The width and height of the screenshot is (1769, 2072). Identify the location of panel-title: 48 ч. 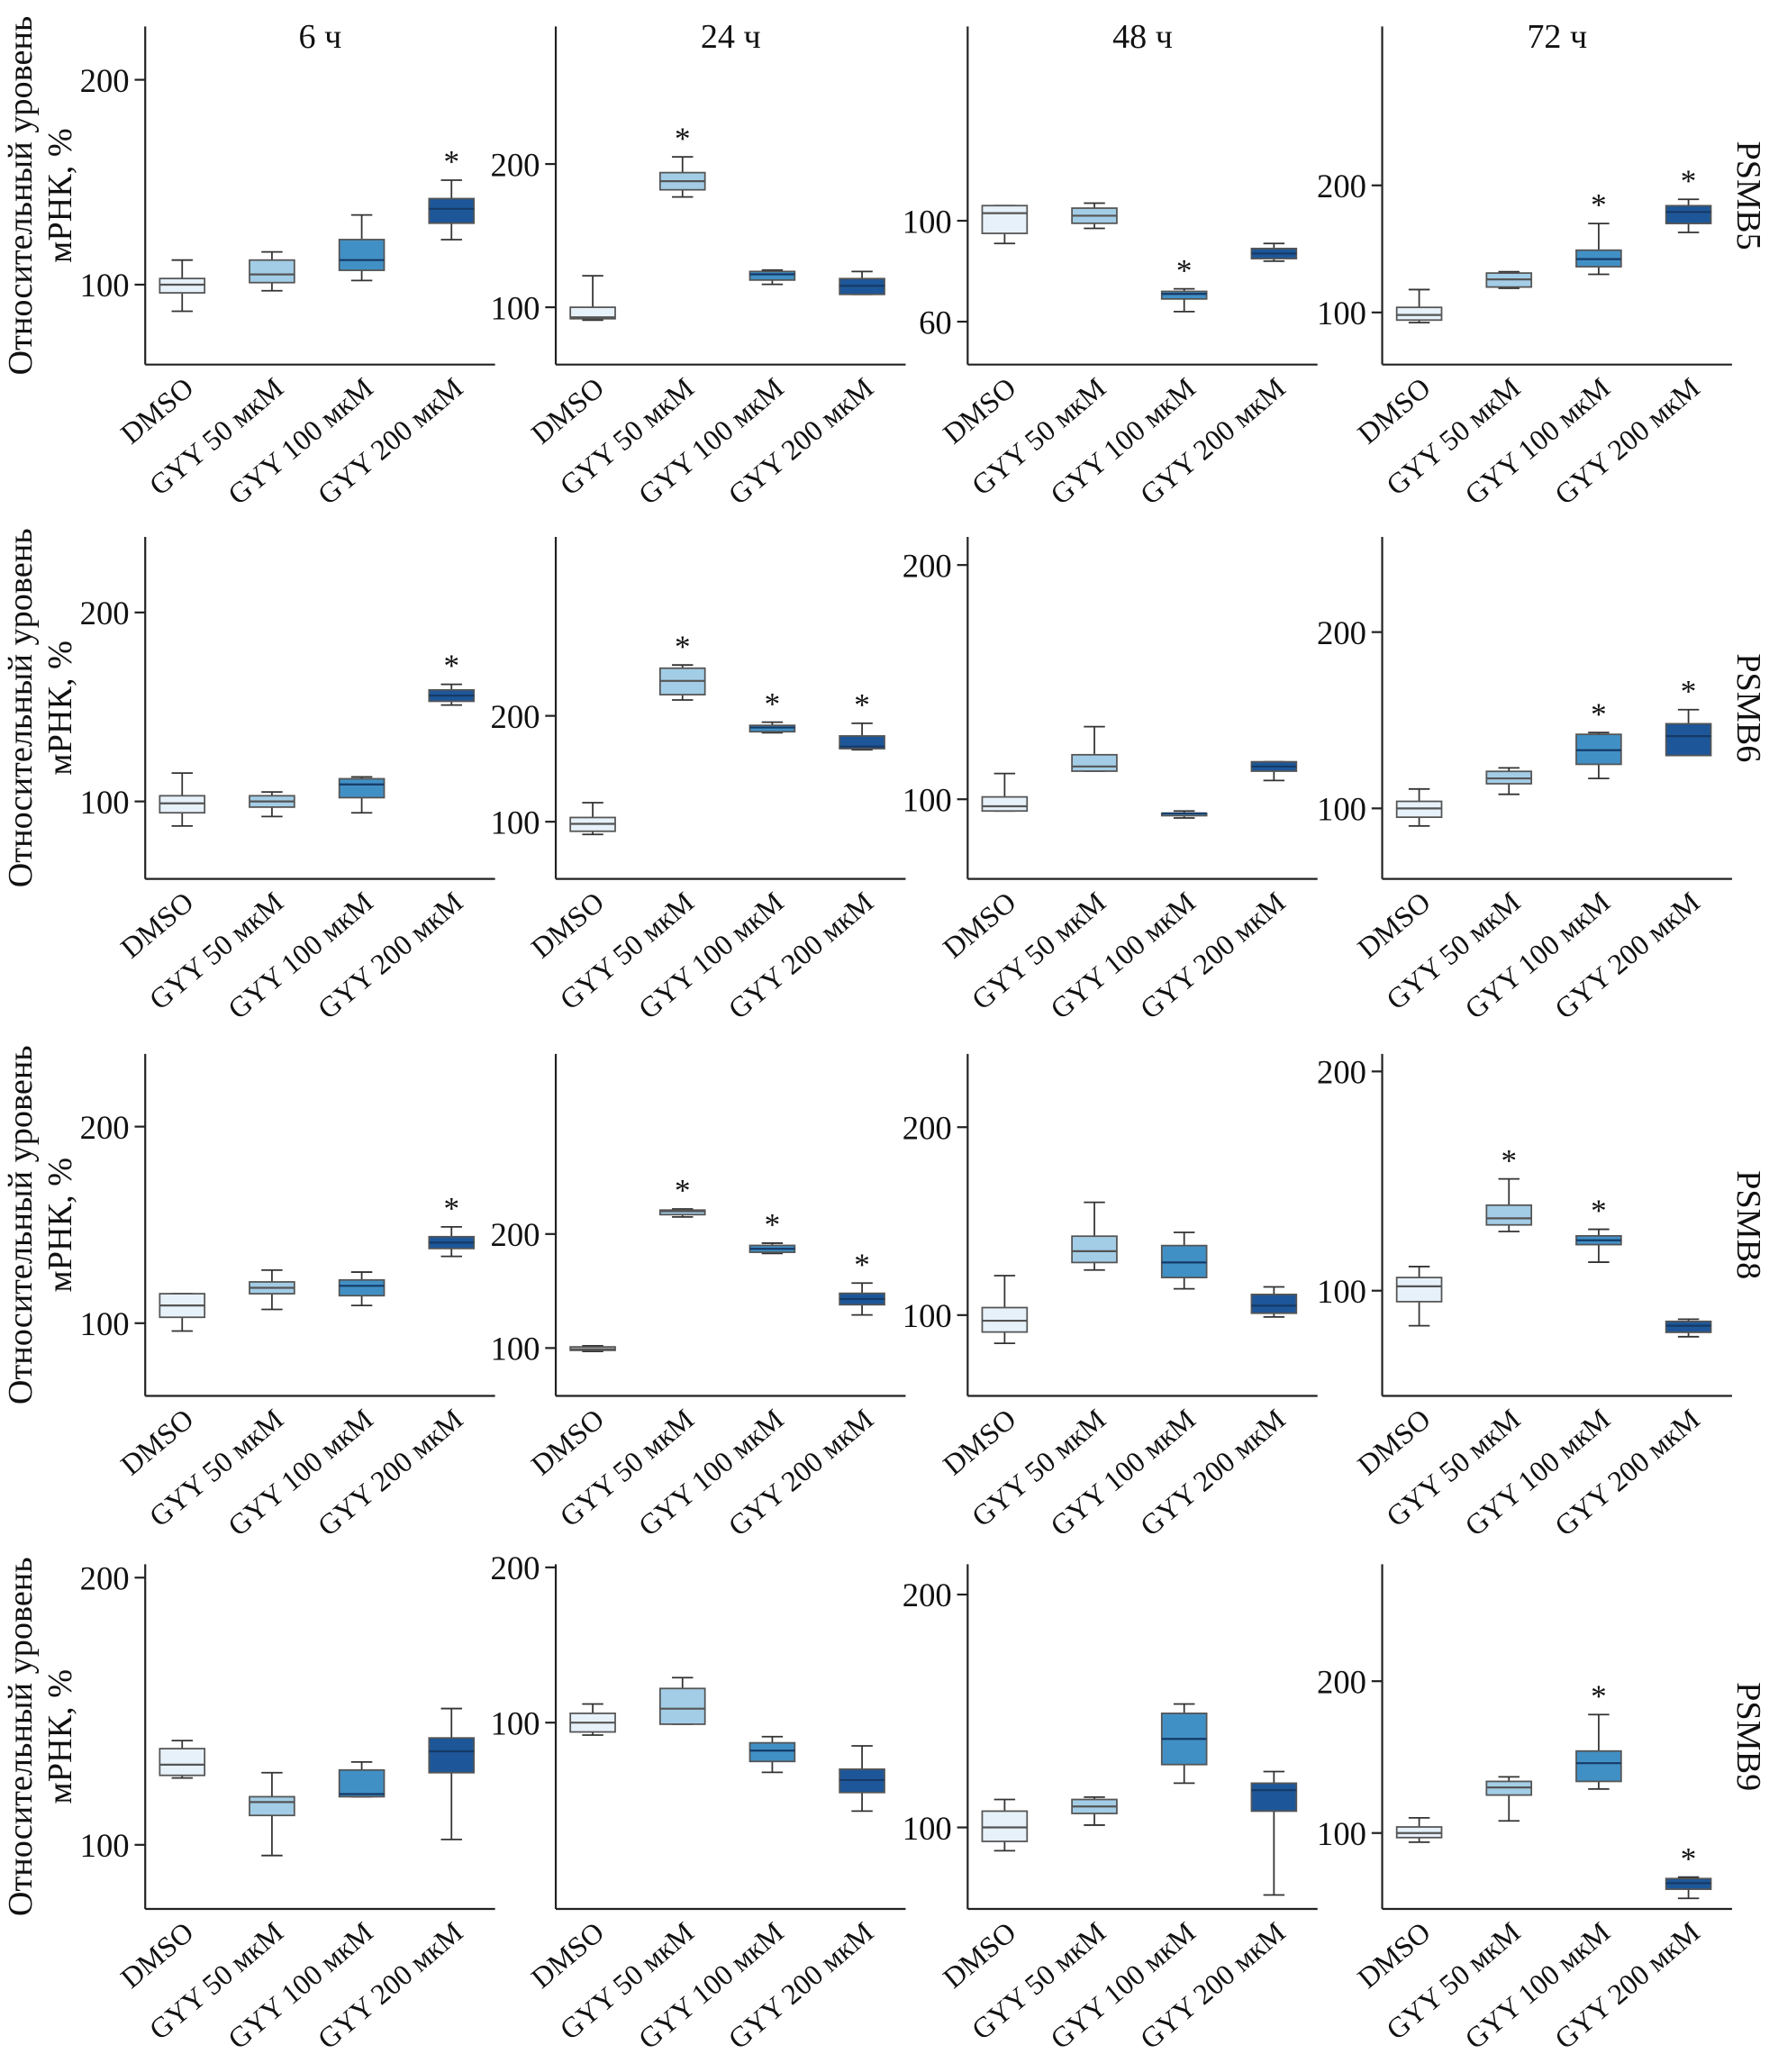
(1142, 37).